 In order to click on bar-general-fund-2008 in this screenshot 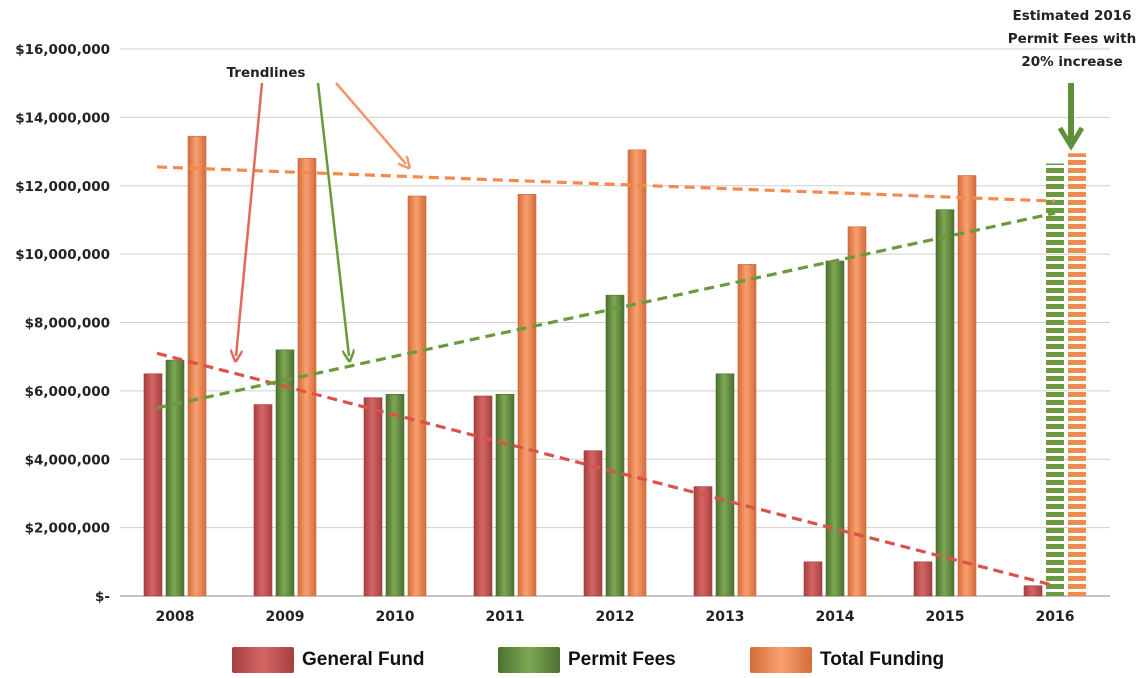, I will do `click(153, 485)`.